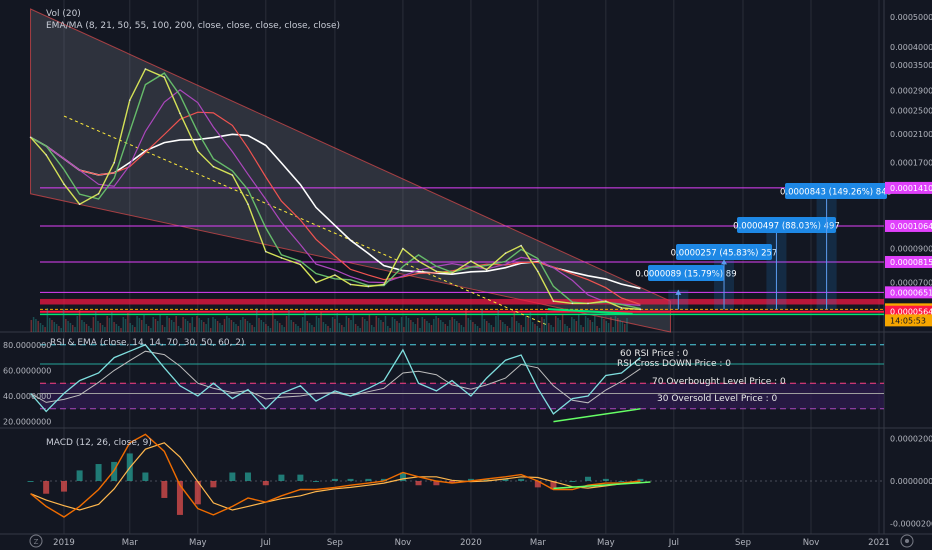 This screenshot has width=932, height=550. I want to click on time-axis-label-1: Mar, so click(130, 543).